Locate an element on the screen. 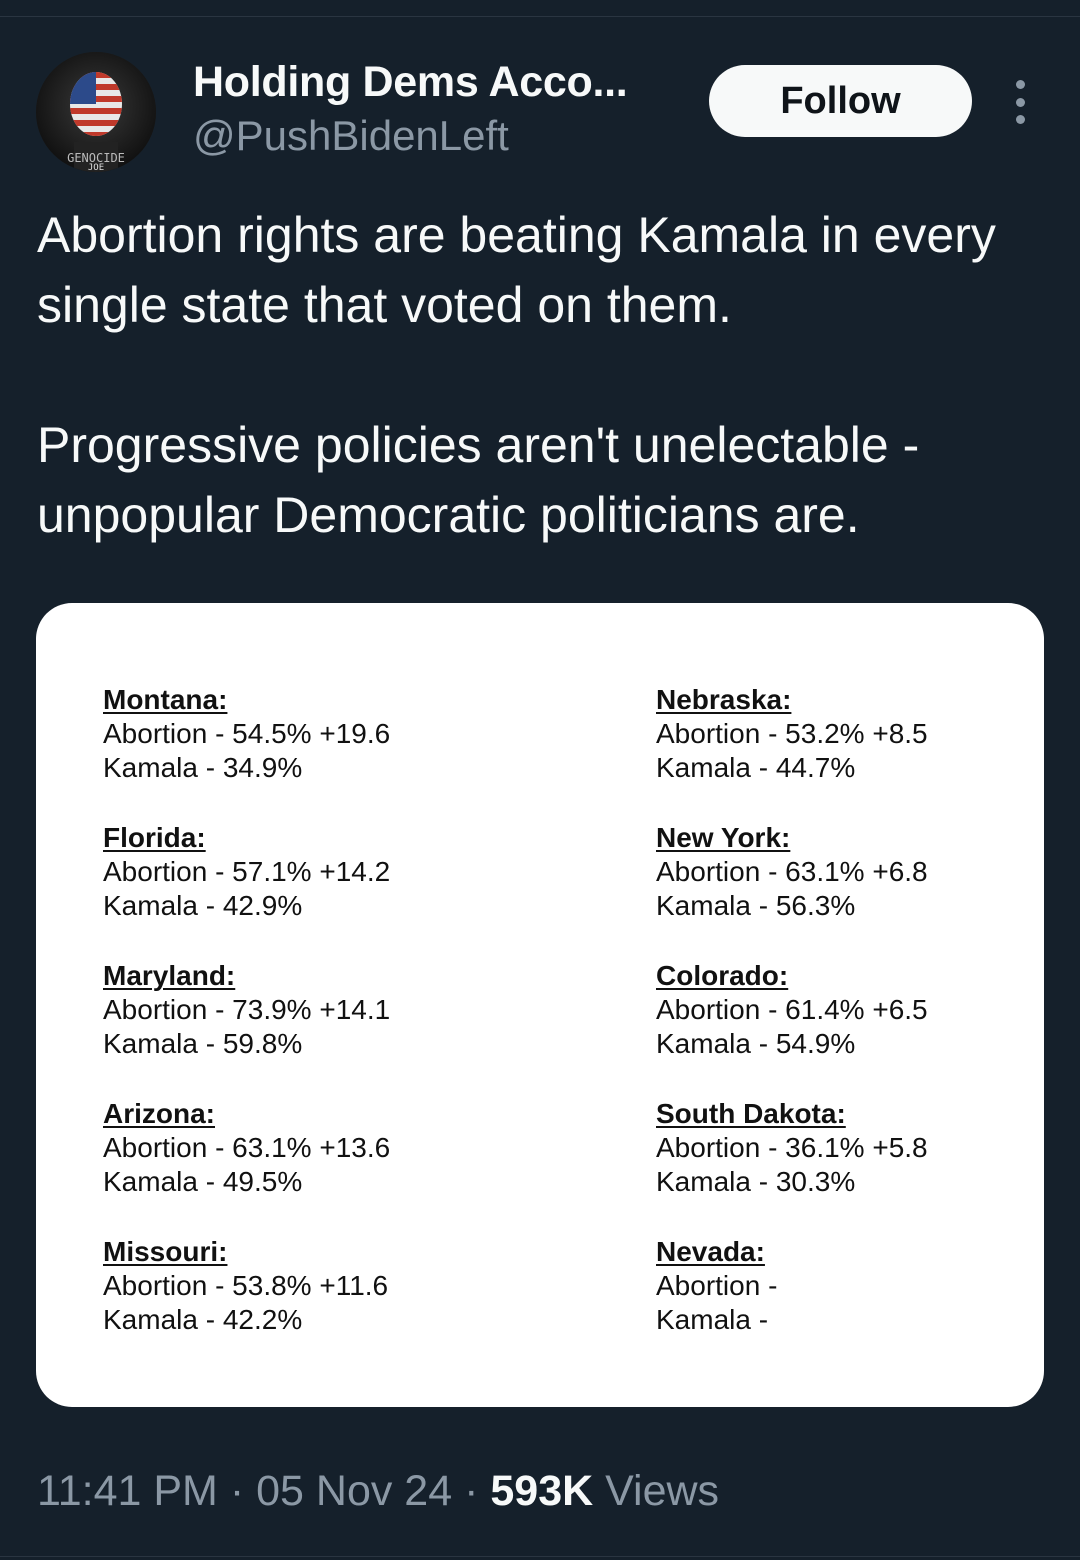 The image size is (1080, 1560). state-name: Nebraska: is located at coordinates (724, 699).